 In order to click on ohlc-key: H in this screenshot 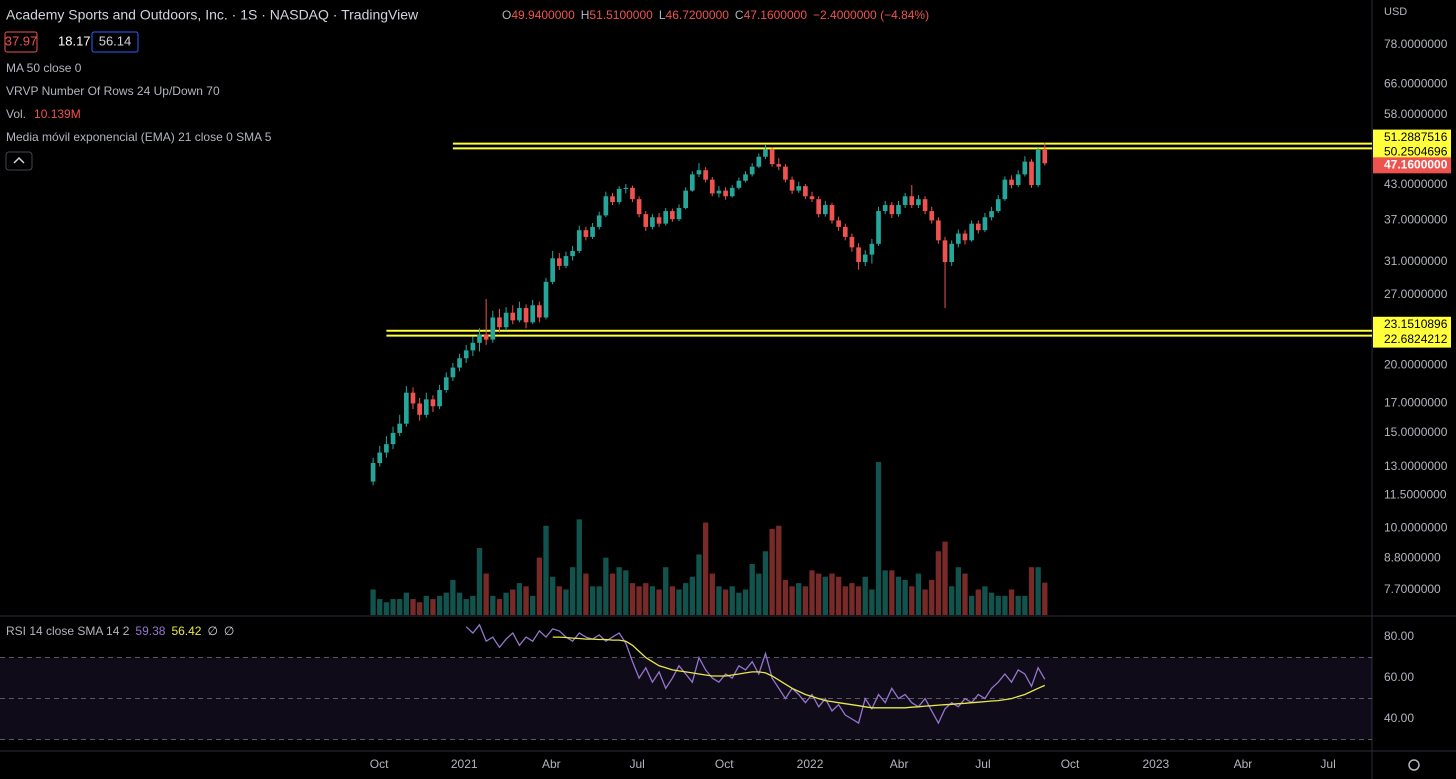, I will do `click(585, 15)`.